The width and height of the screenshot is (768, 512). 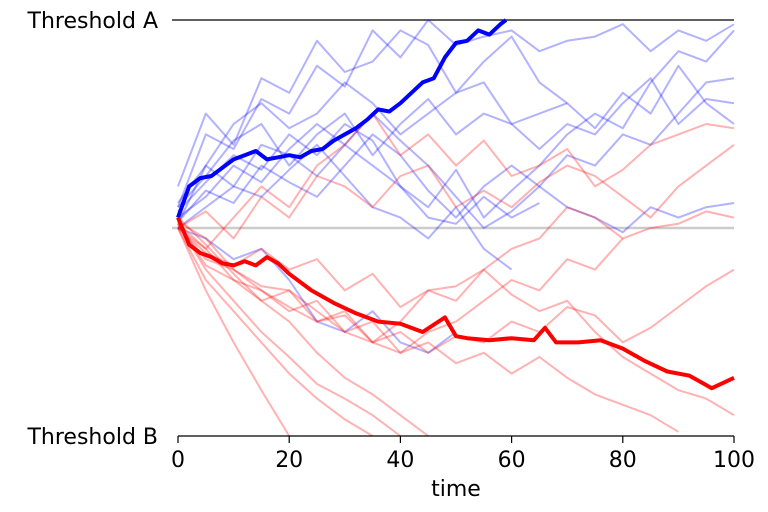 What do you see at coordinates (623, 460) in the screenshot?
I see `x-tick-label-80: 80` at bounding box center [623, 460].